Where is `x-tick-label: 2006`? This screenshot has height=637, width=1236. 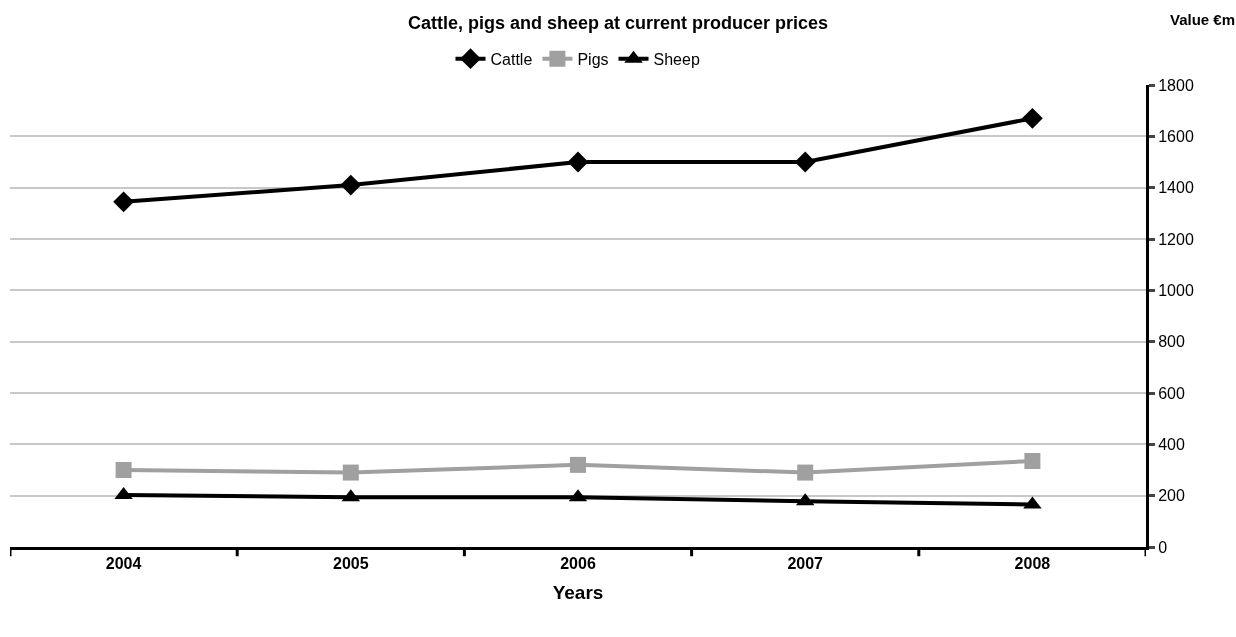 x-tick-label: 2006 is located at coordinates (578, 564).